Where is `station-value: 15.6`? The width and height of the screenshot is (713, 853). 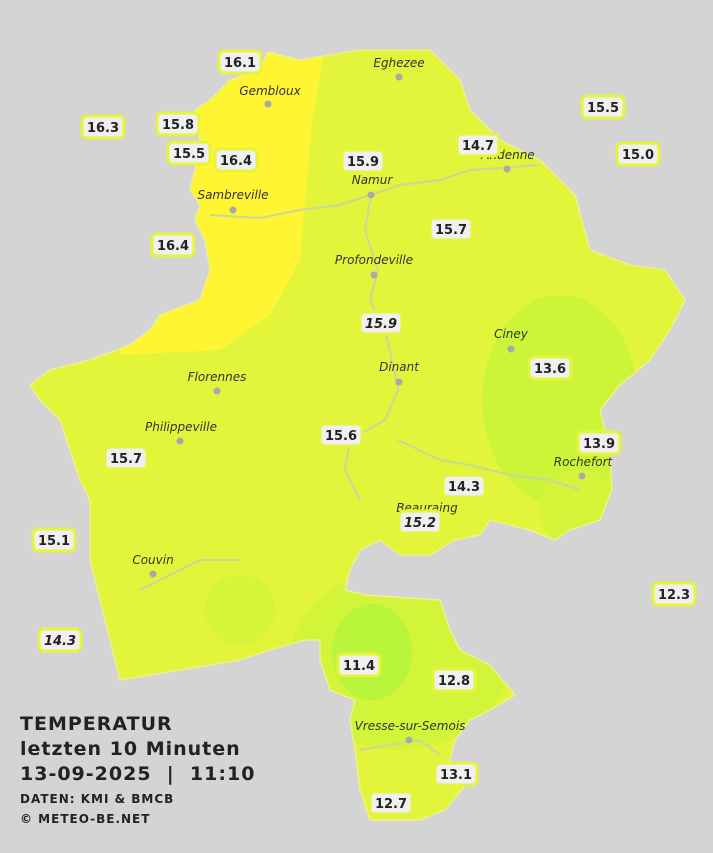 station-value: 15.6 is located at coordinates (341, 436).